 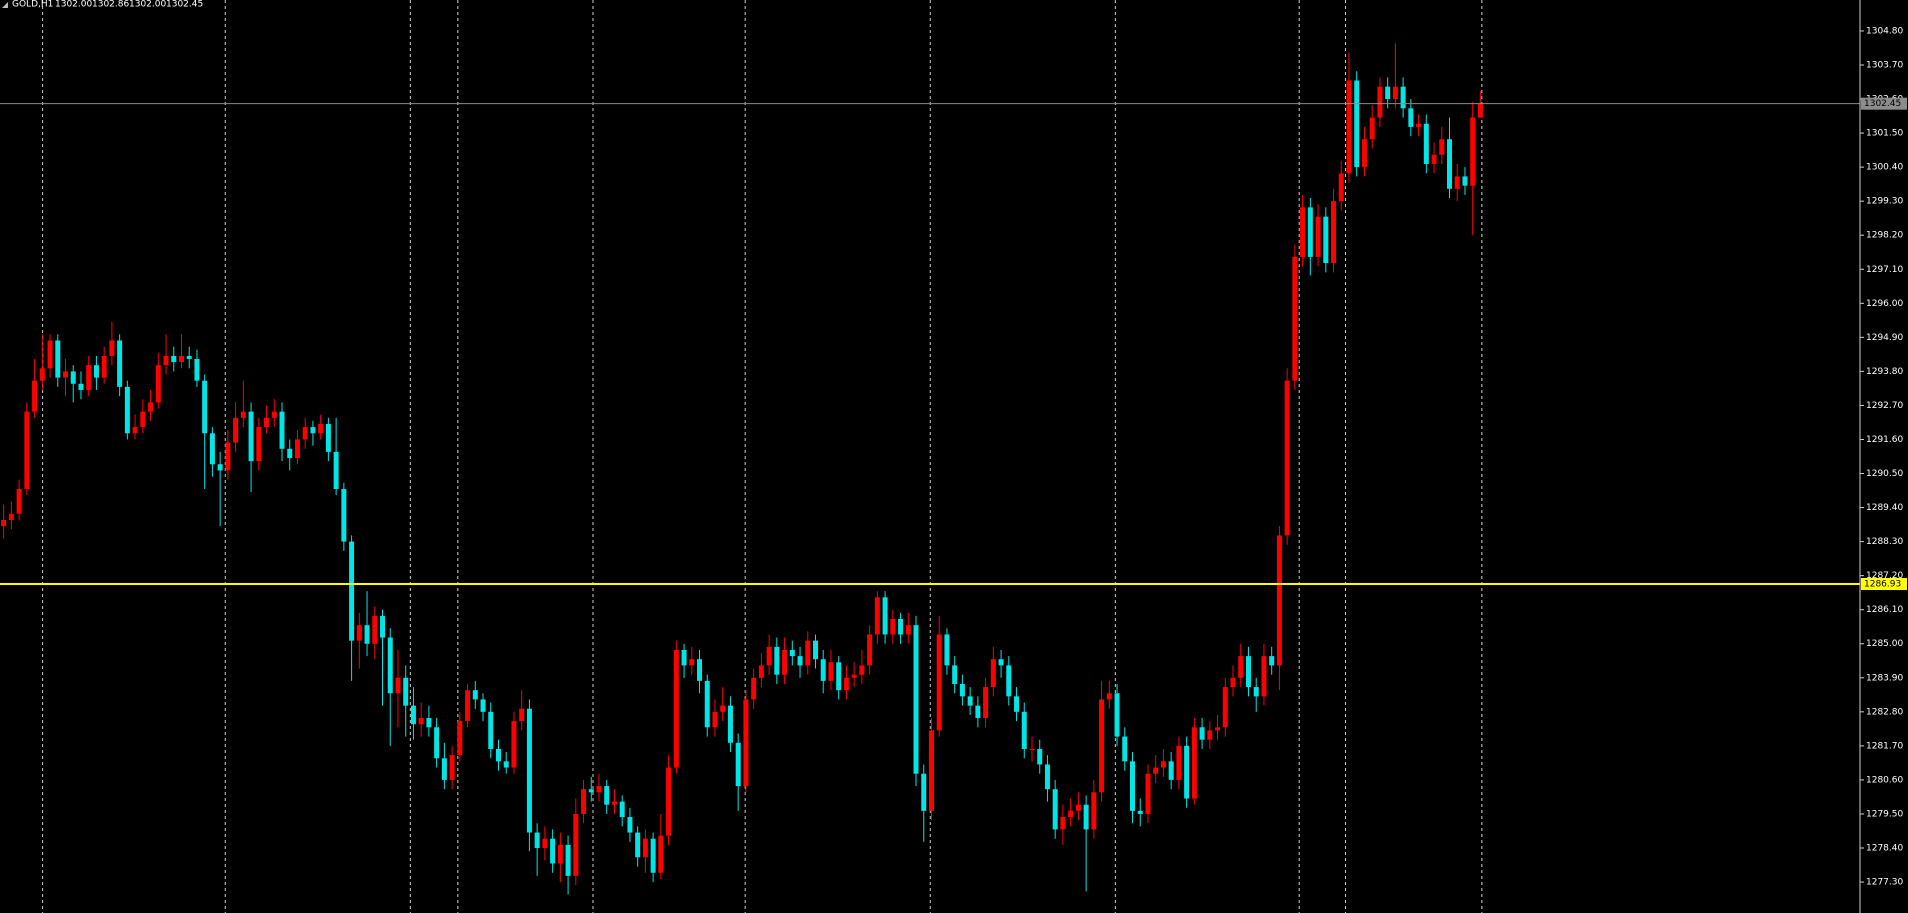 I want to click on y-tick-label: 1289.40, so click(x=1884, y=508).